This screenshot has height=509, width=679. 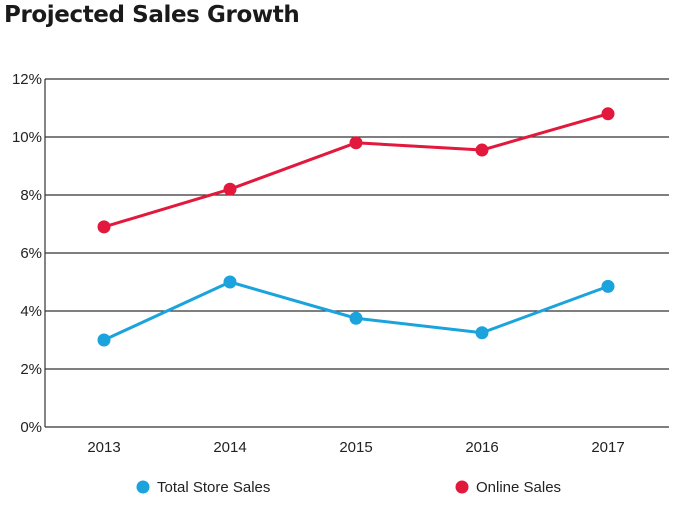 I want to click on x-axis-ticks: 2013 2014 2015 2016 2017, so click(x=355, y=447).